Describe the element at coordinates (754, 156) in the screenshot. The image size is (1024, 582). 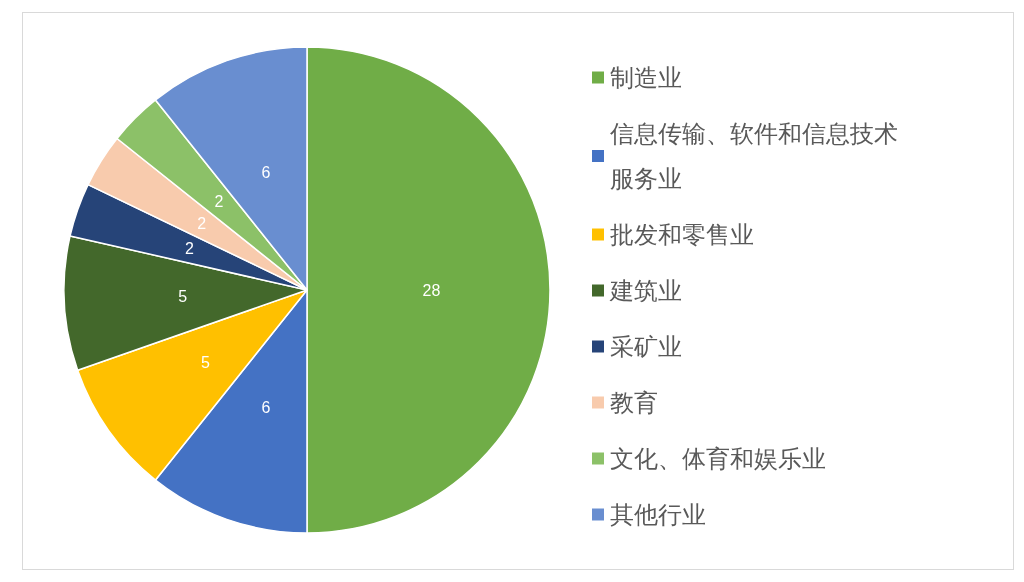
I see `legend-label: 信息传输、软件和信息技术服务业` at that location.